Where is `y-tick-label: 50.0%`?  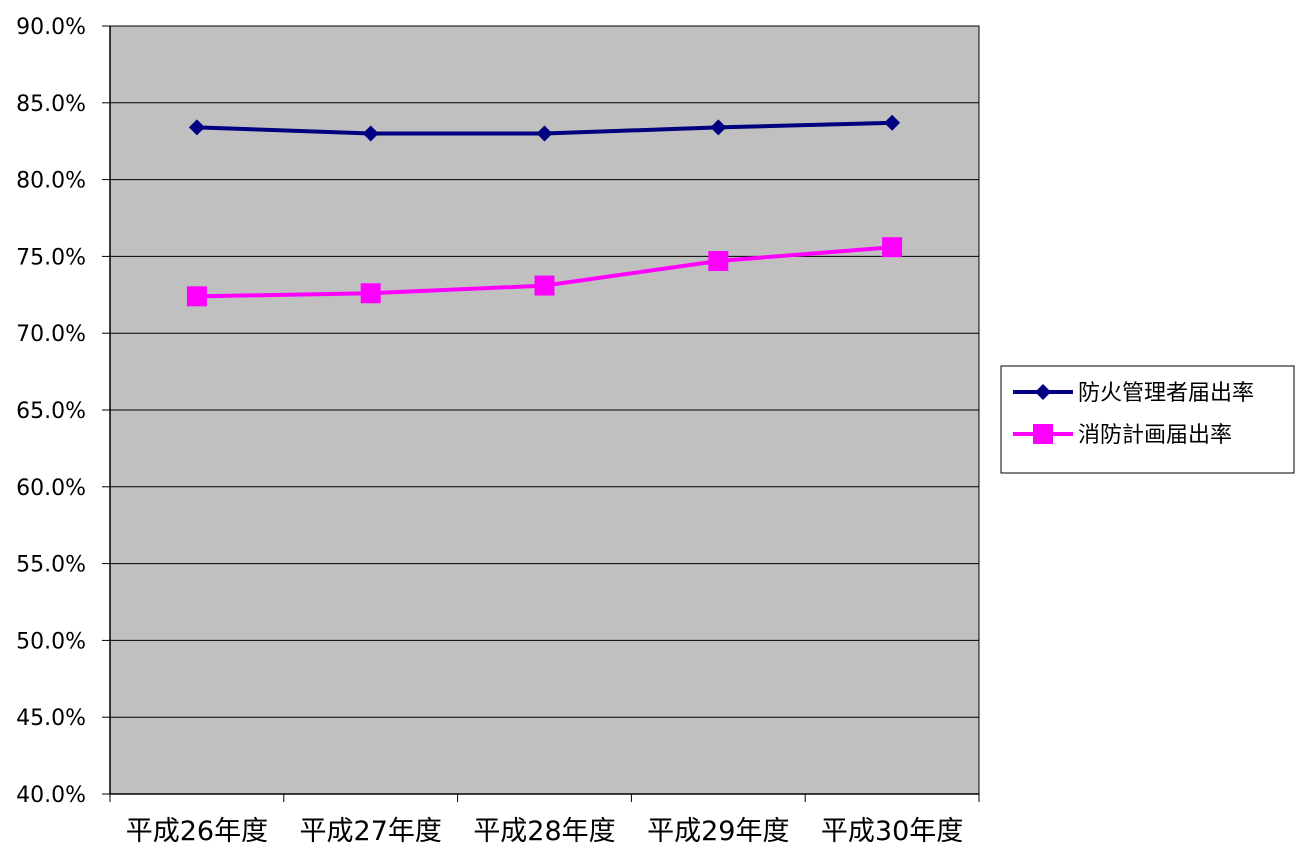
y-tick-label: 50.0% is located at coordinates (51, 641).